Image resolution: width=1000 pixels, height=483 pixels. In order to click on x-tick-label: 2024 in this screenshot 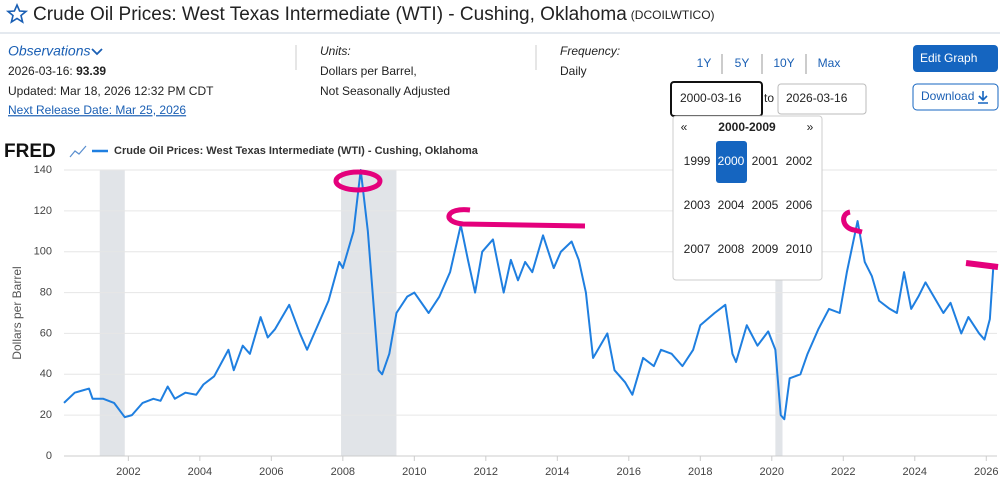, I will do `click(915, 472)`.